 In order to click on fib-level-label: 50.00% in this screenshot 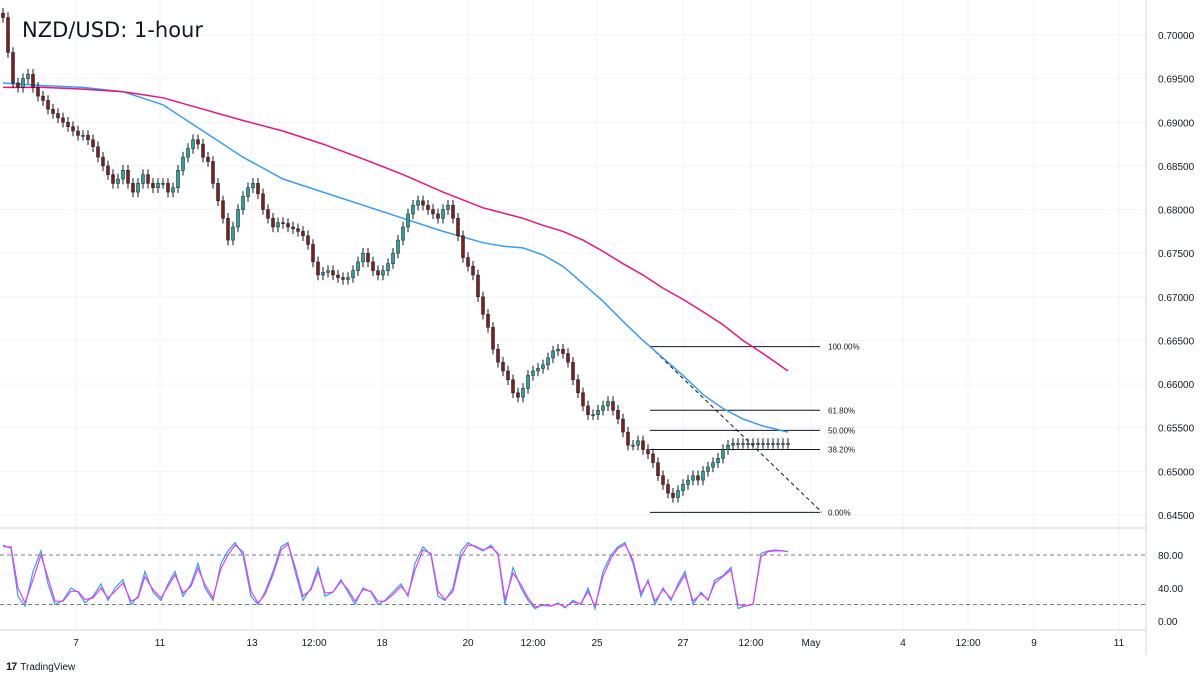, I will do `click(841, 430)`.